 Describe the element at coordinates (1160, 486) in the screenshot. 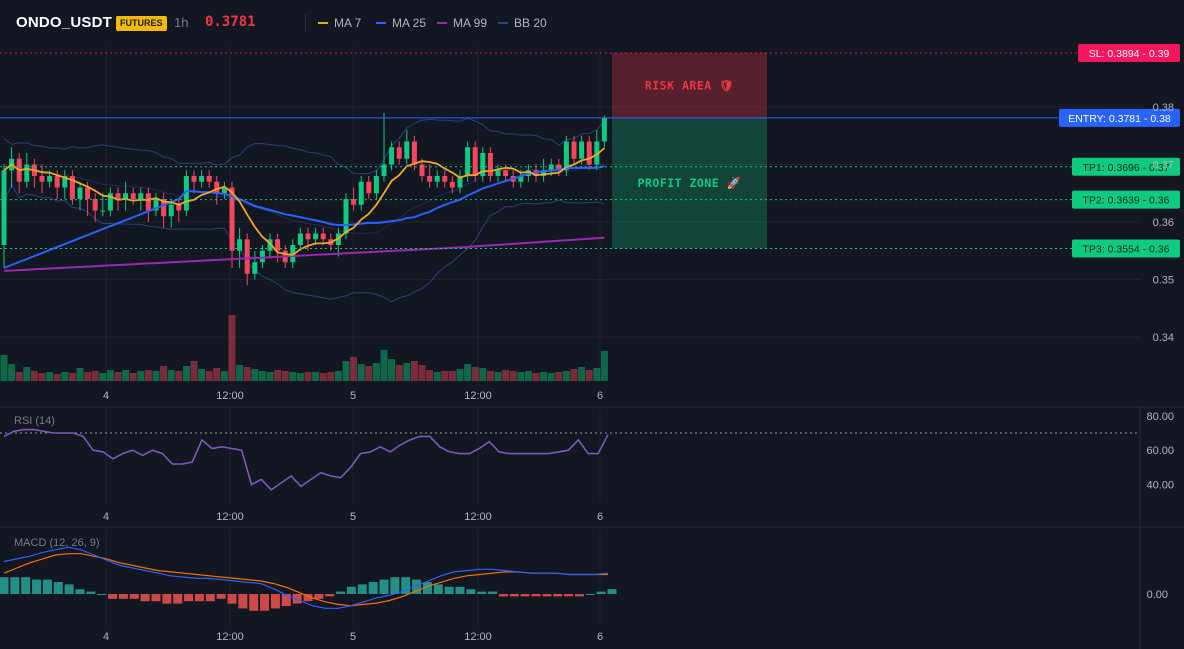

I see `rsi-tick-label: 40.00` at that location.